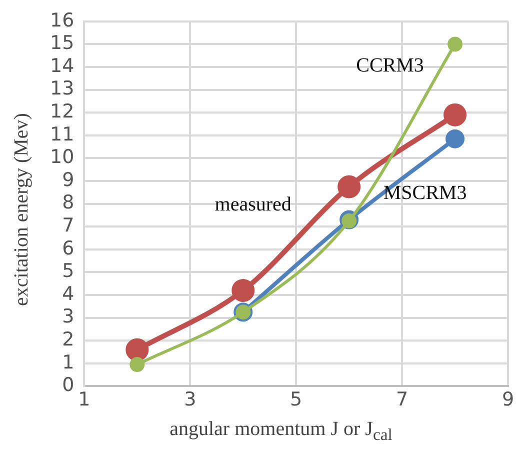 The image size is (522, 449). Describe the element at coordinates (281, 431) in the screenshot. I see `x-axis-title: angular momentum J or J$_{cal}$` at that location.